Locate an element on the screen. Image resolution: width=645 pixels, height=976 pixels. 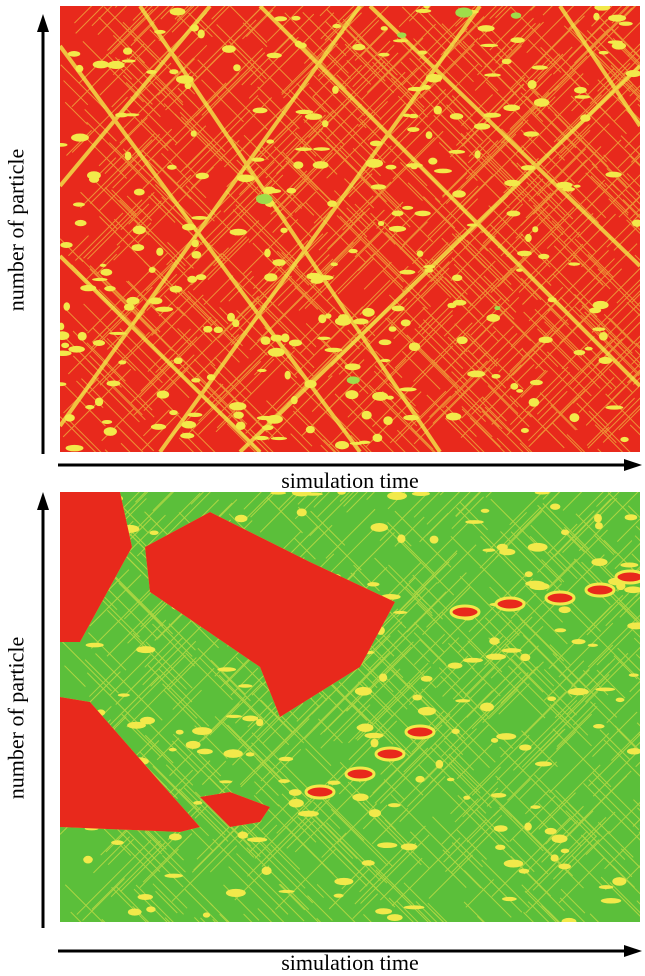
bottom-x-axis-label: simulation time is located at coordinates (350, 962).